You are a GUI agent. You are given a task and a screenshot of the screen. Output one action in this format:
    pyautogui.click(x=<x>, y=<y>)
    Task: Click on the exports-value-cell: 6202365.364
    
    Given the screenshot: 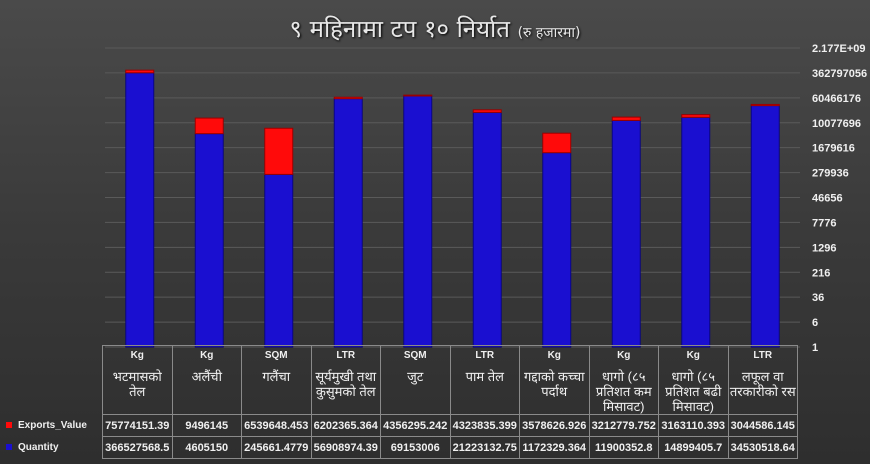 What is the action you would take?
    pyautogui.click(x=345, y=425)
    